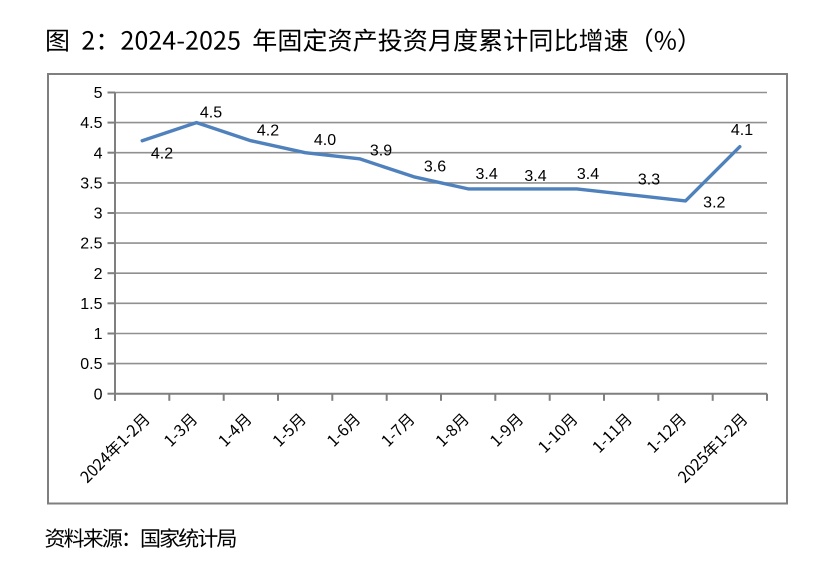 The height and width of the screenshot is (574, 832). I want to click on svg-text: 3.2, so click(714, 203).